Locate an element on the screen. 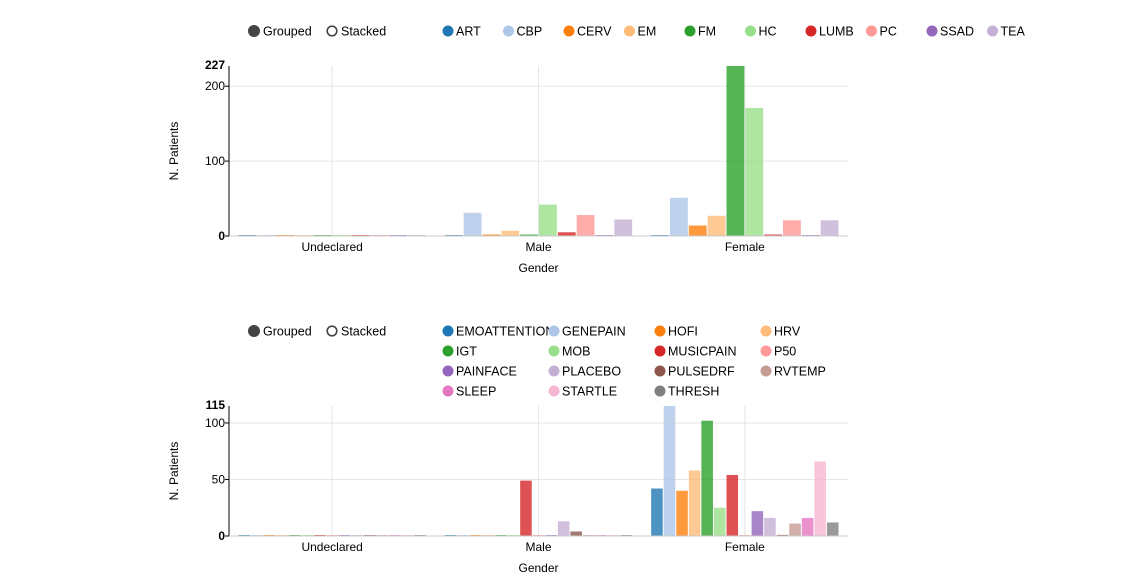 The height and width of the screenshot is (586, 1133). legend-item-mob: MOB is located at coordinates (569, 352).